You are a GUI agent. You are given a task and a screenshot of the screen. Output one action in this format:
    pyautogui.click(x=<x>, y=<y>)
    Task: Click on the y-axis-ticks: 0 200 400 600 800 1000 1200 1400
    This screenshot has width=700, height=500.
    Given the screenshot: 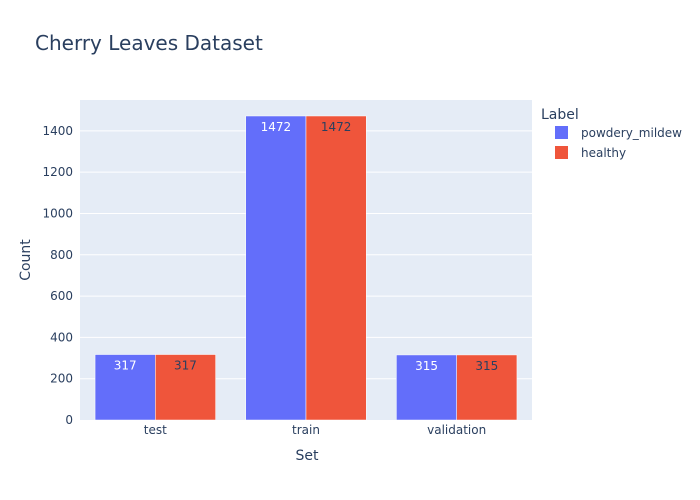 What is the action you would take?
    pyautogui.click(x=57, y=275)
    